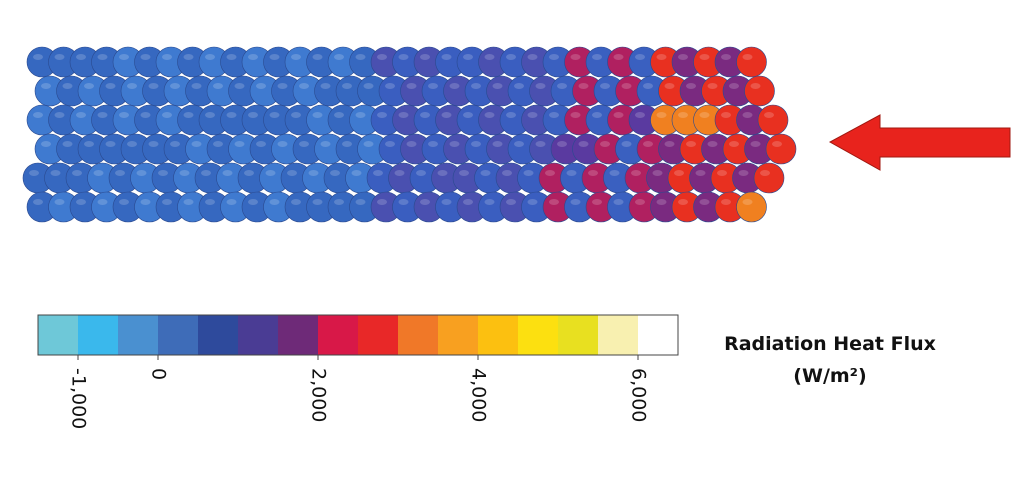  Describe the element at coordinates (829, 376) in the screenshot. I see `colorbar-unit: (W/m²)` at that location.